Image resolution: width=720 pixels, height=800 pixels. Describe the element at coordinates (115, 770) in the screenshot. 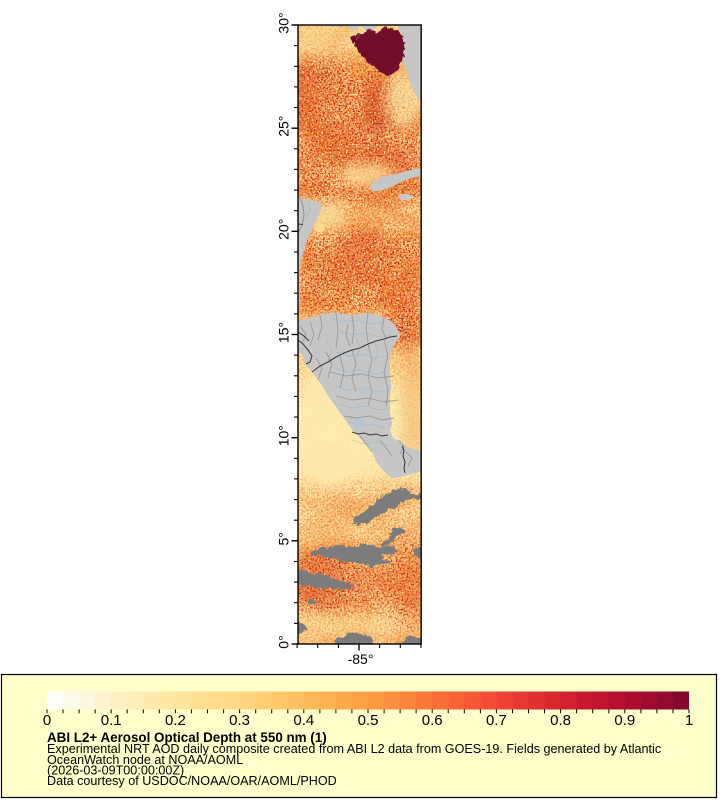

I see `svg-text: (2026-03-09T00:00:00Z)` at that location.